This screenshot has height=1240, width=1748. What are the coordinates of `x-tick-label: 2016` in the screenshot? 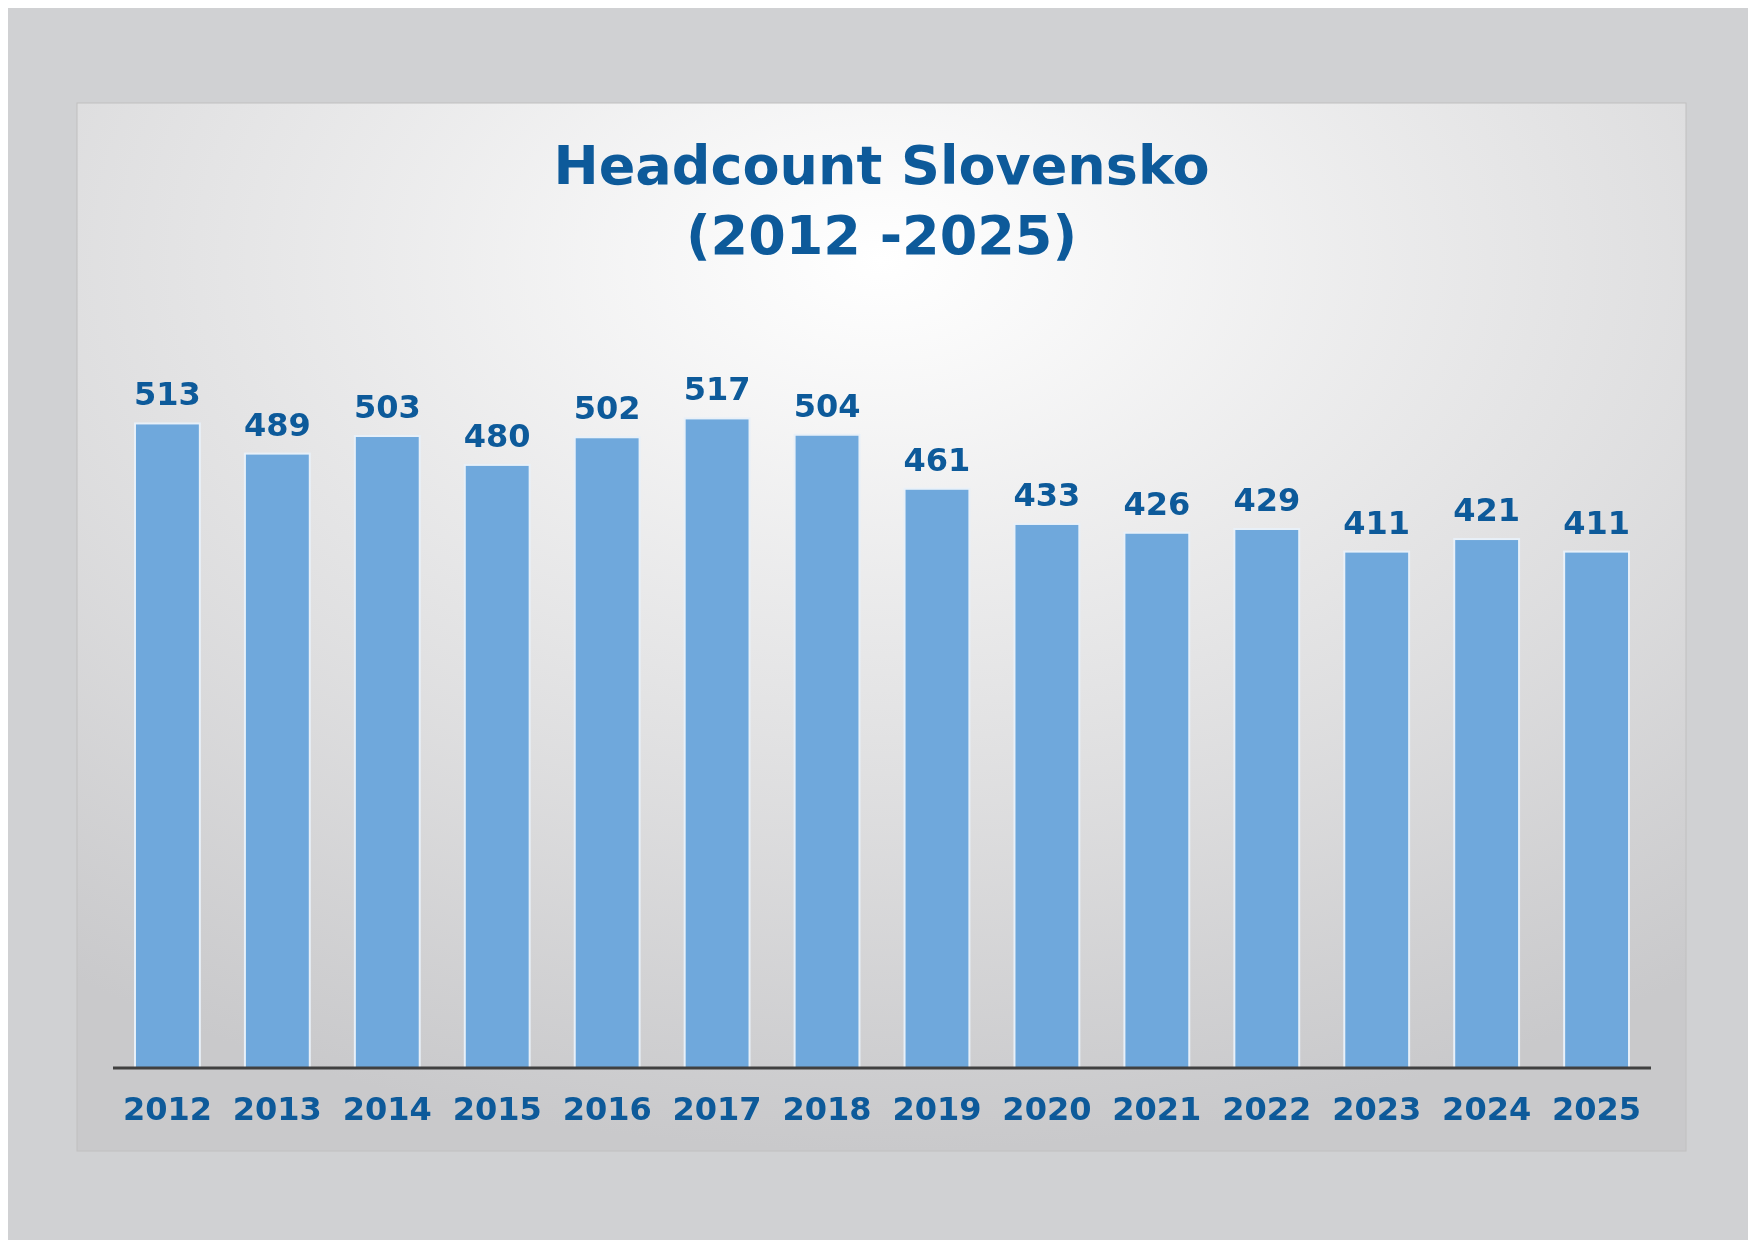 It's located at (607, 1109).